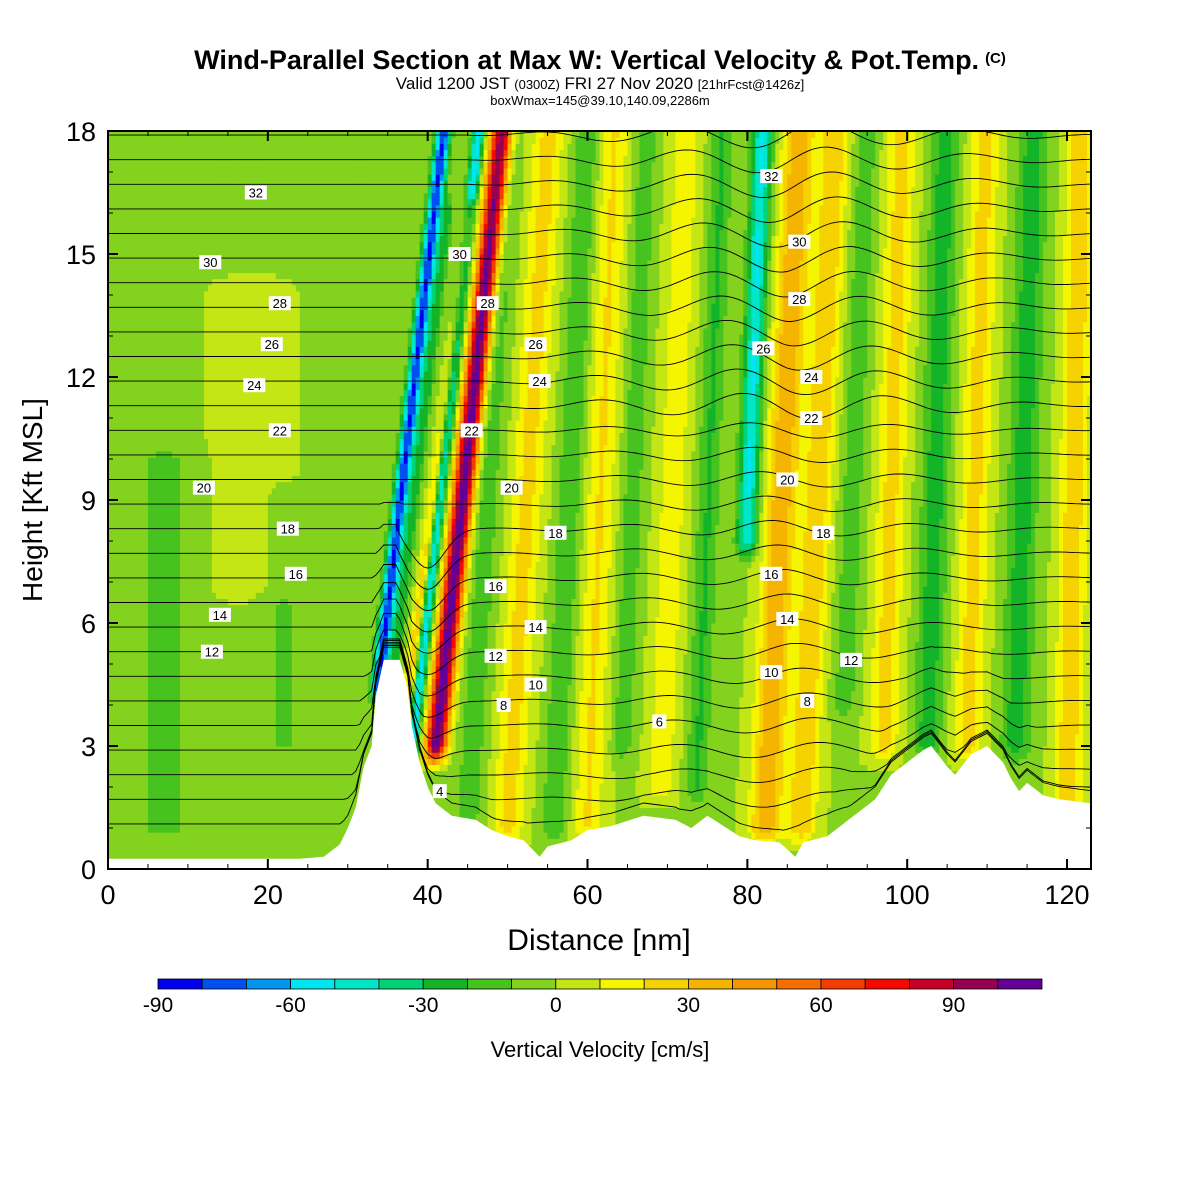 The width and height of the screenshot is (1200, 1200). Describe the element at coordinates (976, 984) in the screenshot. I see `colorbar-swatch` at that location.